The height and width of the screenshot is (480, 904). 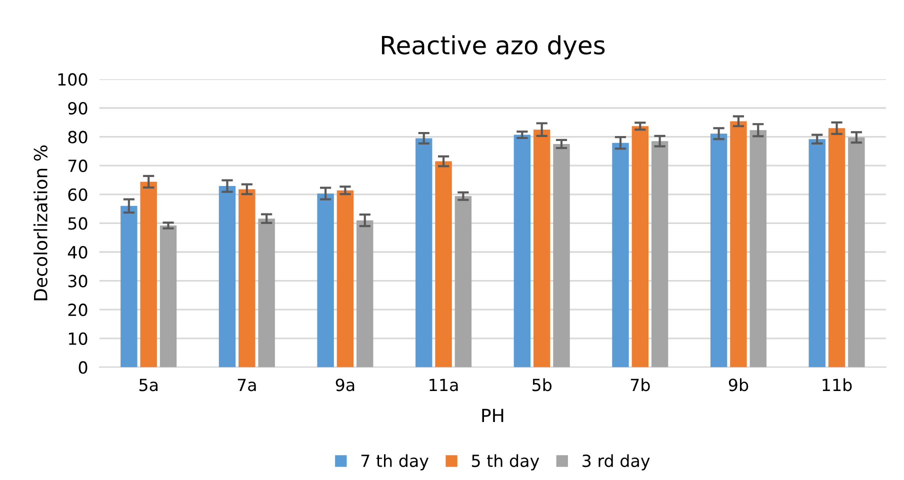 I want to click on y-tick-label: 20, so click(x=78, y=310).